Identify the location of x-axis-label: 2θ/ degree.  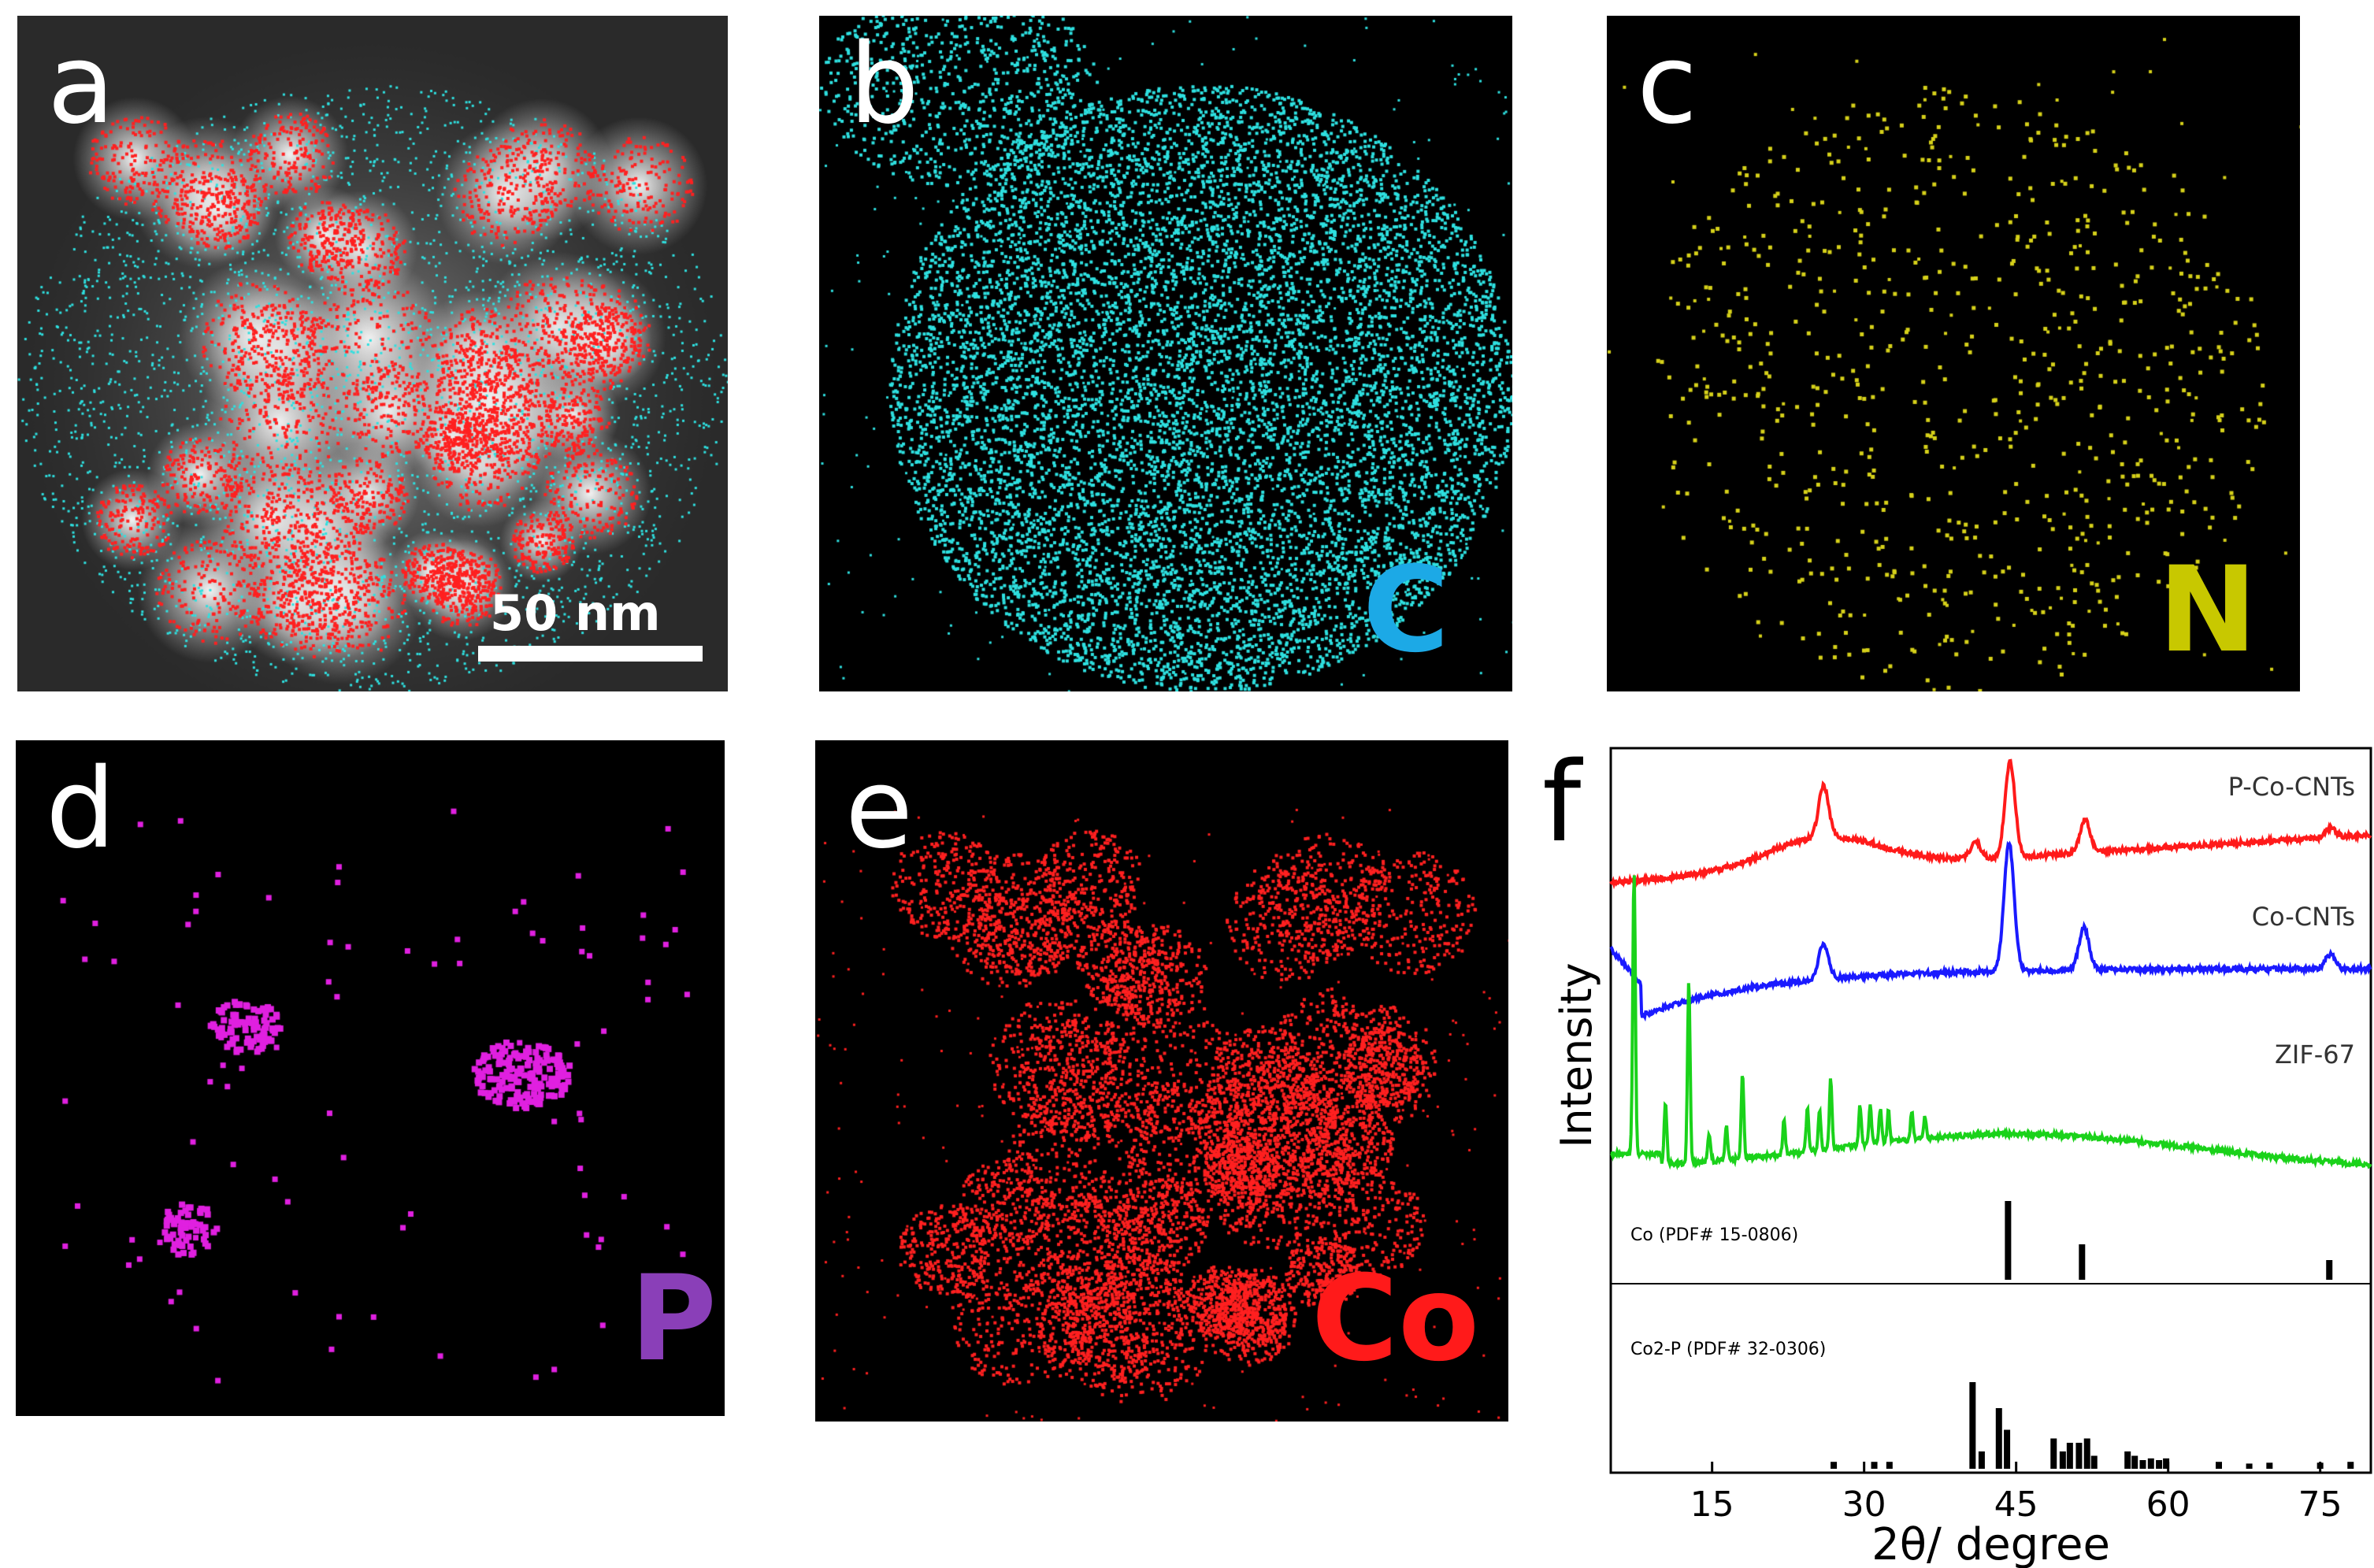
(1991, 1543).